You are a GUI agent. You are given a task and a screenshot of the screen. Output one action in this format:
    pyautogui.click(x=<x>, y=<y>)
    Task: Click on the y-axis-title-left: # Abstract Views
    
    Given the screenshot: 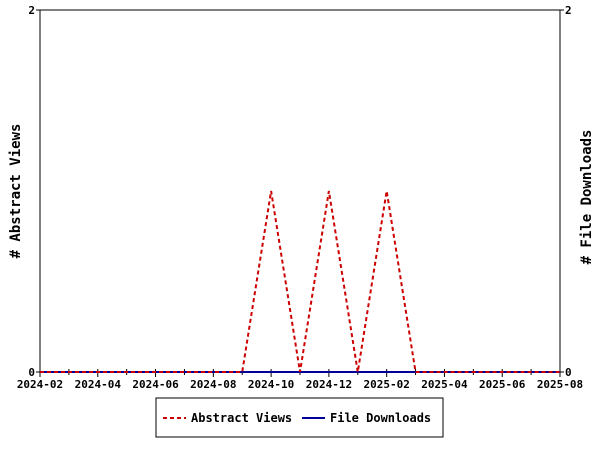 What is the action you would take?
    pyautogui.click(x=16, y=191)
    